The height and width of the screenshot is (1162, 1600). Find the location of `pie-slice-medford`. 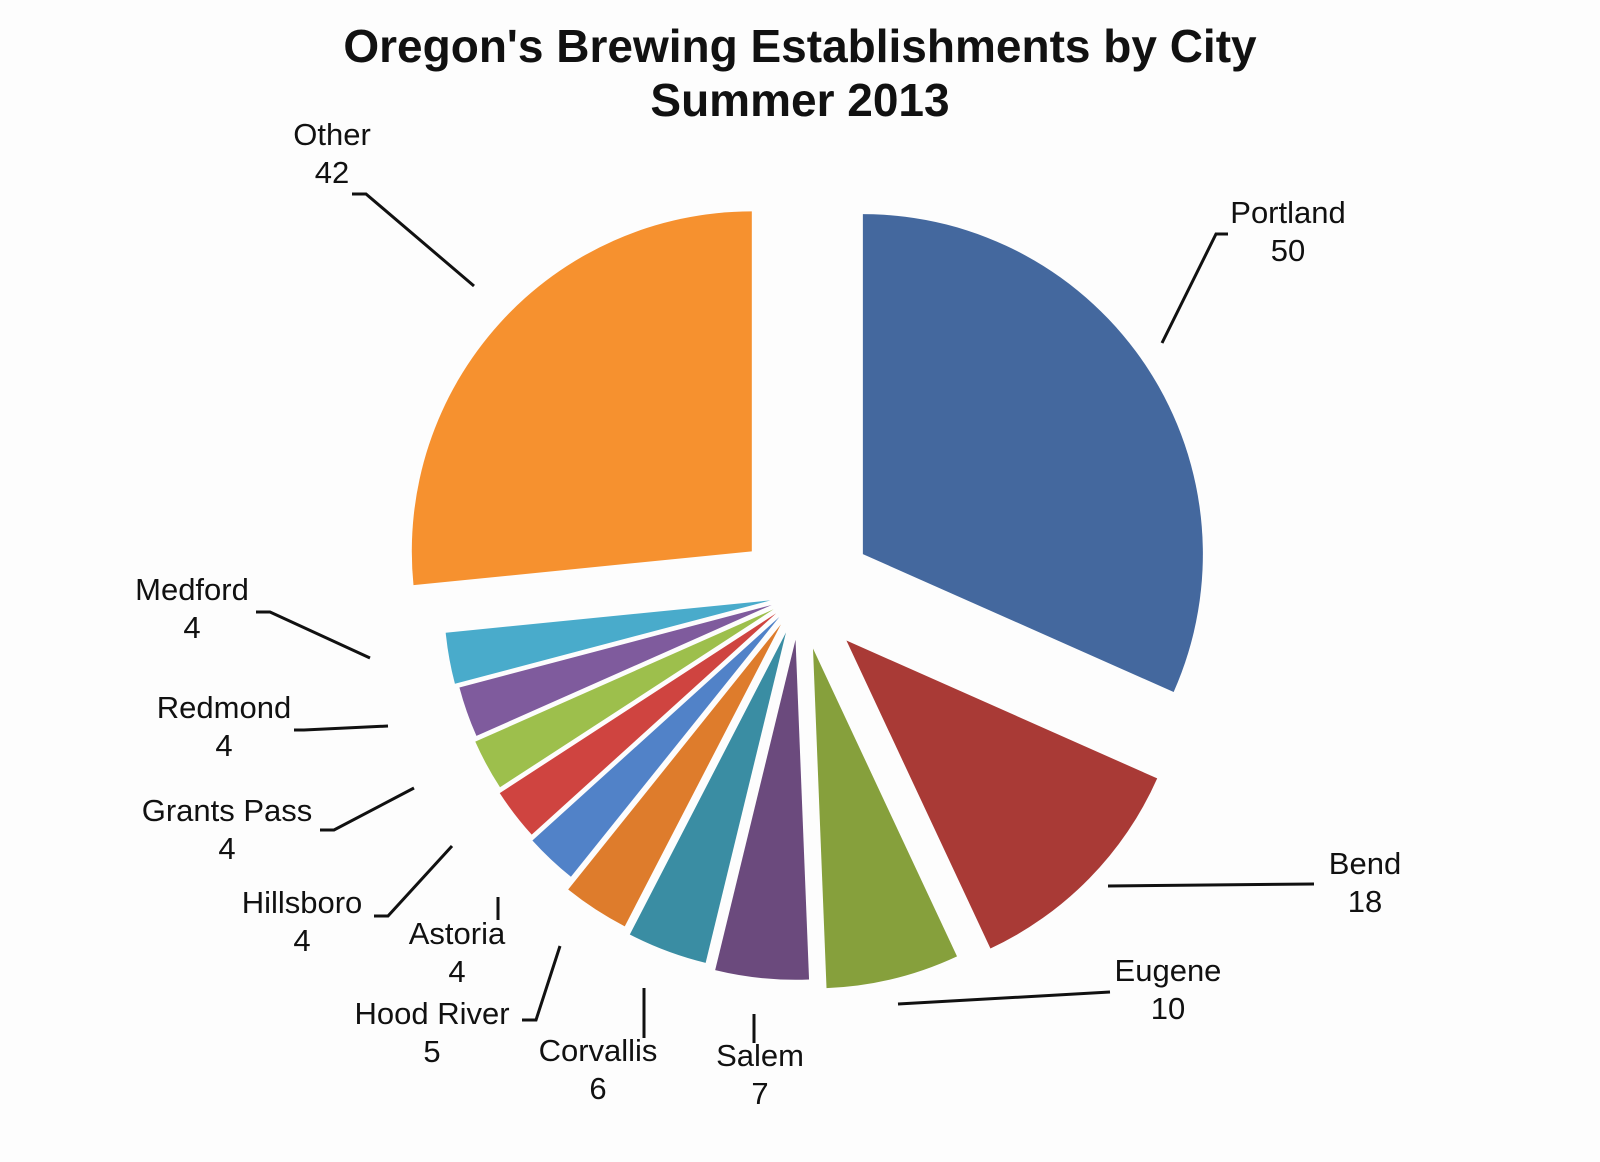

pie-slice-medford is located at coordinates (608, 642).